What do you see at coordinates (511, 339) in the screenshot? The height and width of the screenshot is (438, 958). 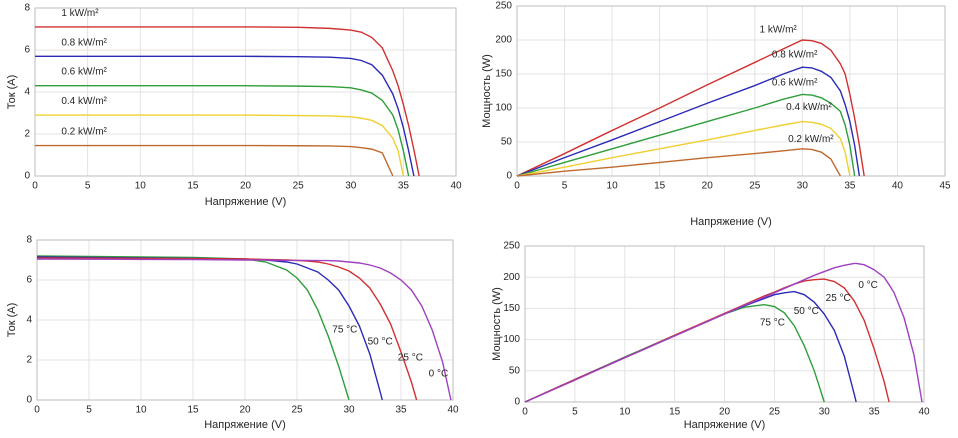 I see `y-tick-label: 100` at bounding box center [511, 339].